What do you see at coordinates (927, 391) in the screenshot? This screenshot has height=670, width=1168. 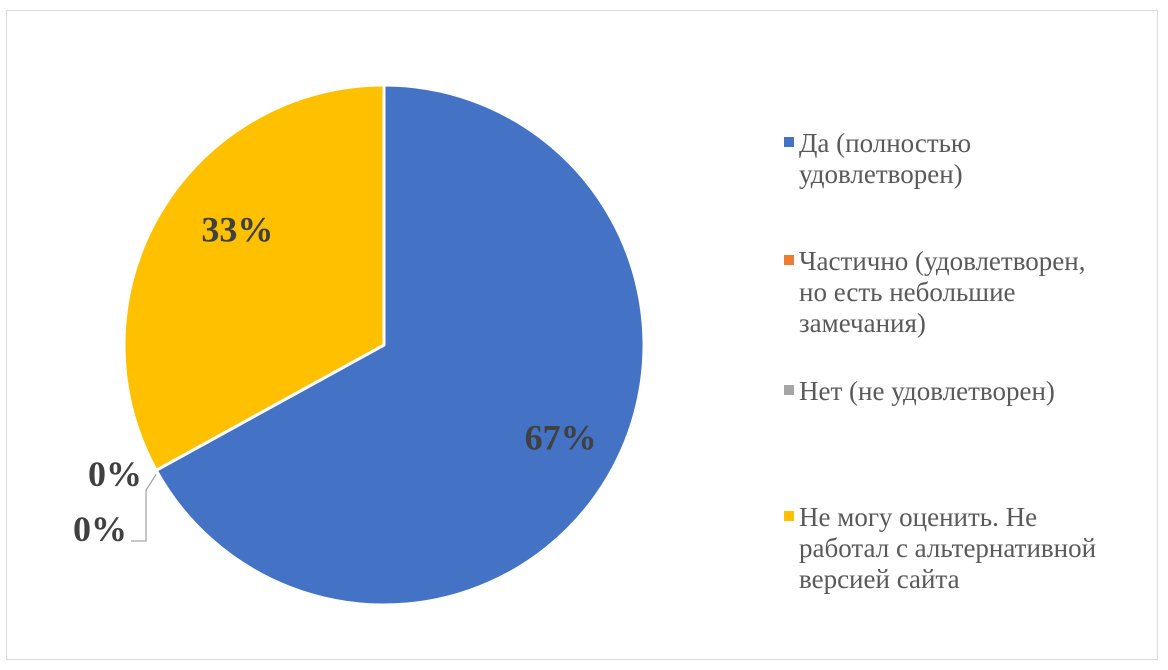 I see `legend-label-no: Нет (не удовлетворен)` at bounding box center [927, 391].